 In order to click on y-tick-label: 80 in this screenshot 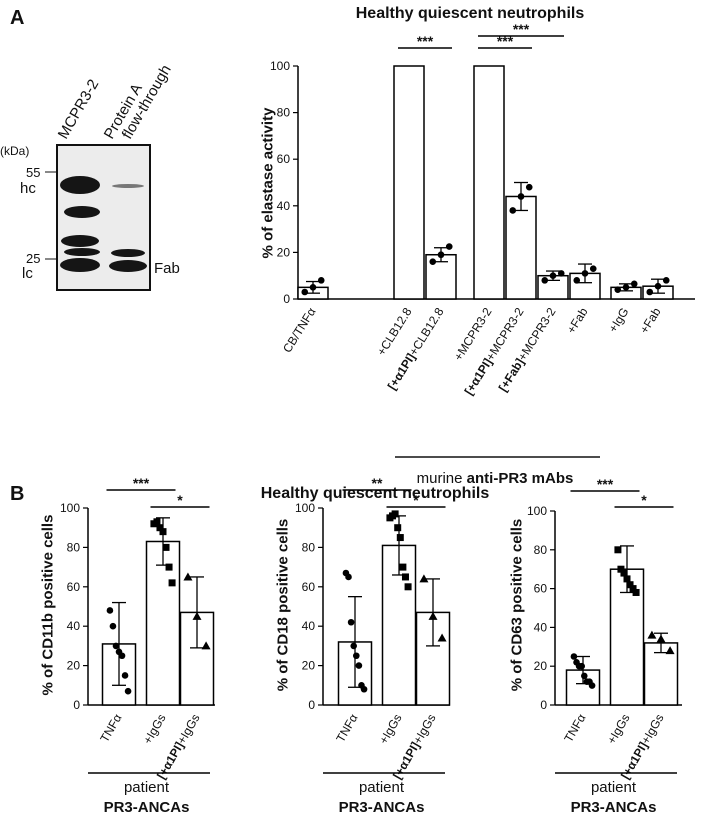, I will do `click(284, 113)`.